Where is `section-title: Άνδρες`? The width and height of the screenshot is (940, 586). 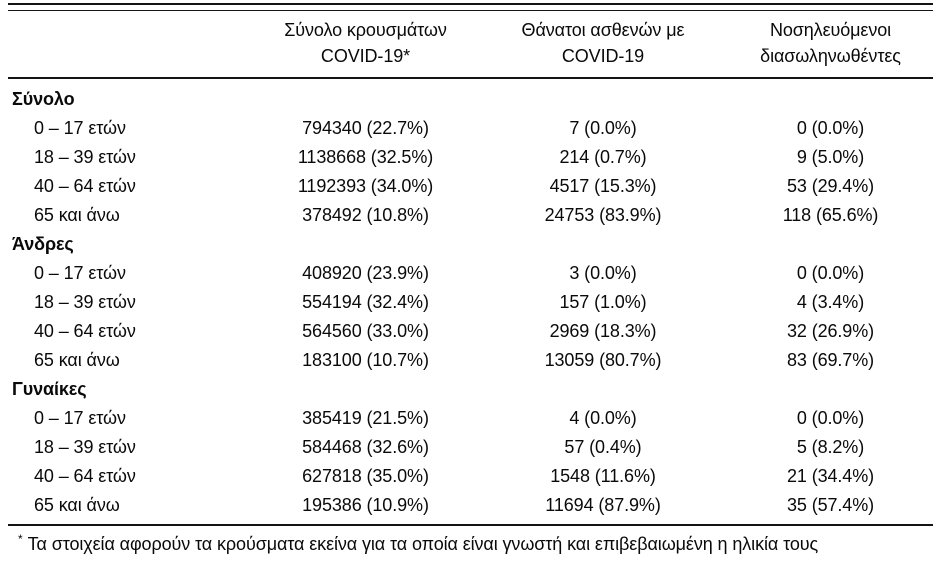
section-title: Άνδρες is located at coordinates (43, 244).